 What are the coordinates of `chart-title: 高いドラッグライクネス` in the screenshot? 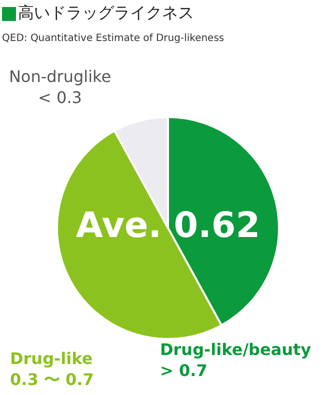 It's located at (106, 13).